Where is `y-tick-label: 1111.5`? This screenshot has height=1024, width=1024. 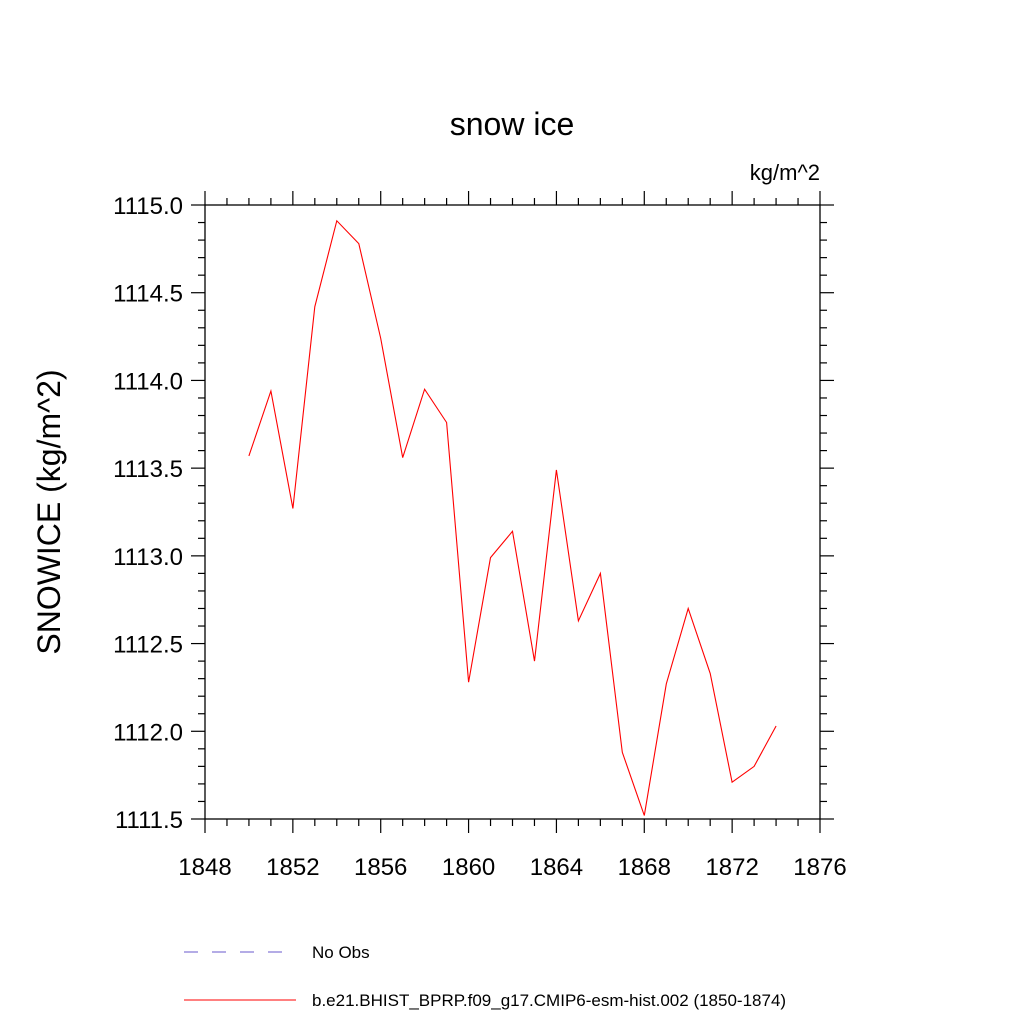
y-tick-label: 1111.5 is located at coordinates (149, 820).